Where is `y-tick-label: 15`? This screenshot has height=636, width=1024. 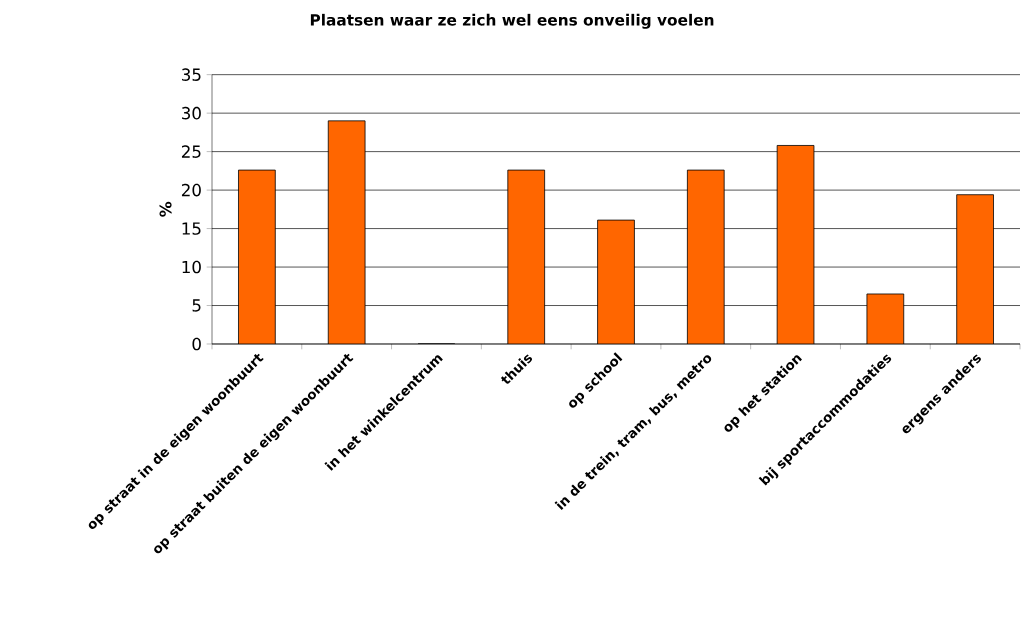 y-tick-label: 15 is located at coordinates (191, 228).